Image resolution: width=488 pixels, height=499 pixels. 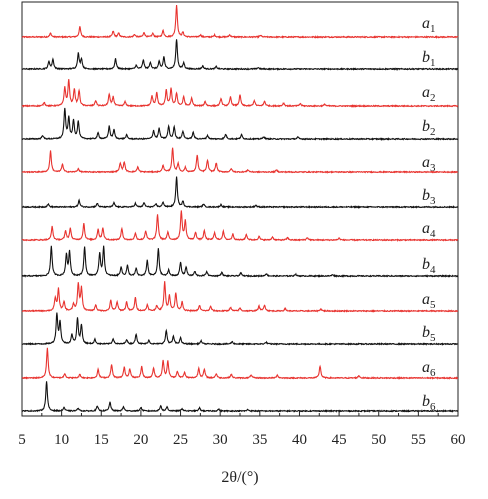 I want to click on x-tick-label-20: 20, so click(x=140, y=440).